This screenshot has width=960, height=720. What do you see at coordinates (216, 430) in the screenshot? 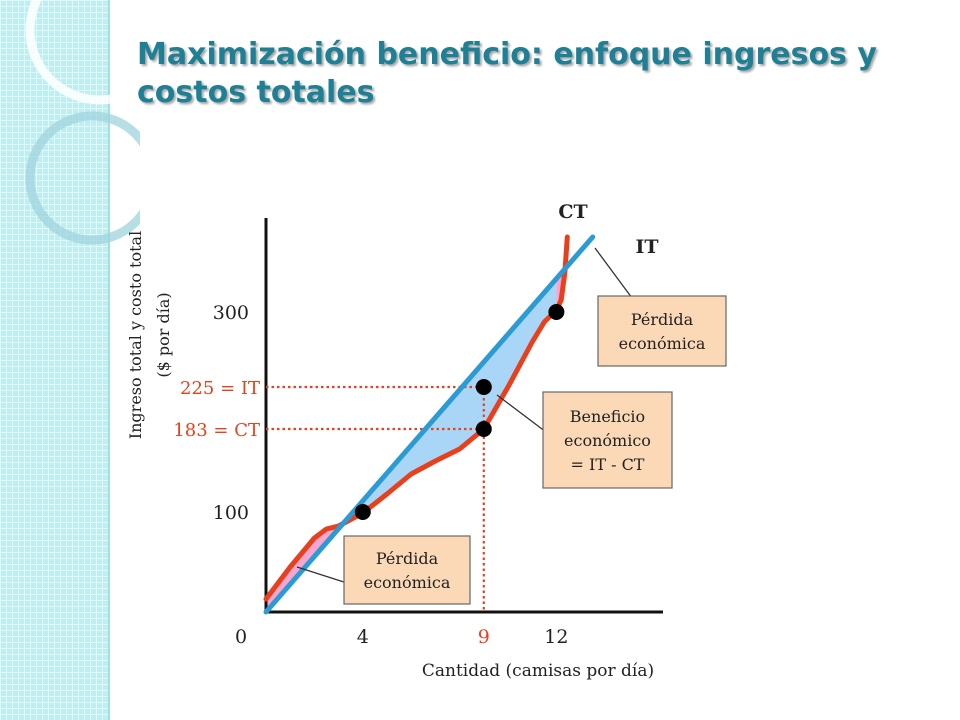
I see `reference-label: 183 = CT` at bounding box center [216, 430].